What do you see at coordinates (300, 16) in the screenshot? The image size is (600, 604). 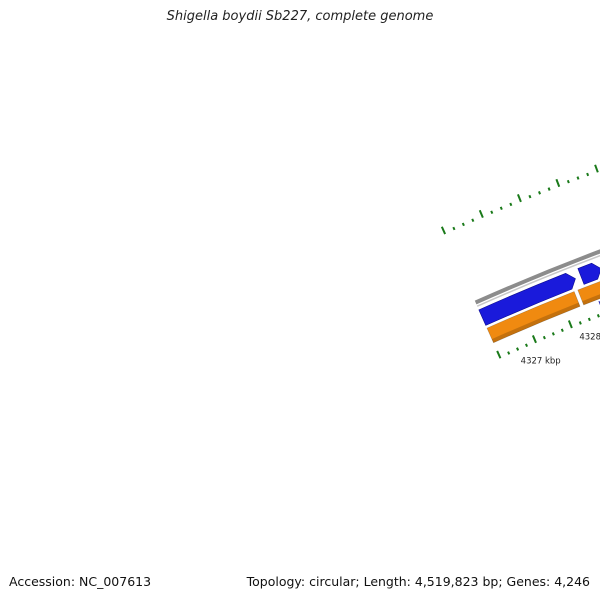 I see `map-title: Shigella boydii Sb227, complete genome` at bounding box center [300, 16].